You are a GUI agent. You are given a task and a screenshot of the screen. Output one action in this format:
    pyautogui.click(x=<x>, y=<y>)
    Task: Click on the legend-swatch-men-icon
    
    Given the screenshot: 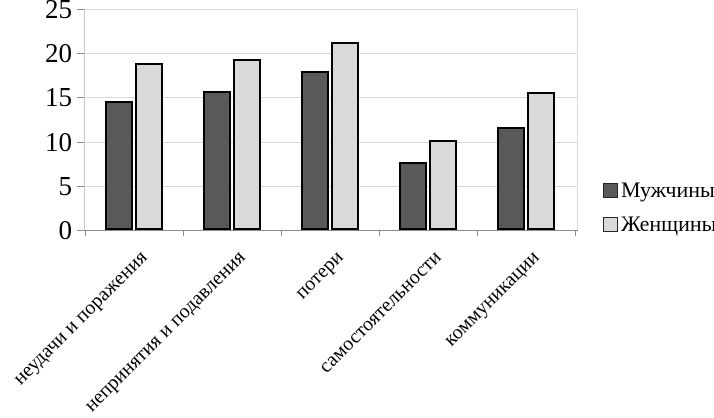 What is the action you would take?
    pyautogui.click(x=610, y=190)
    